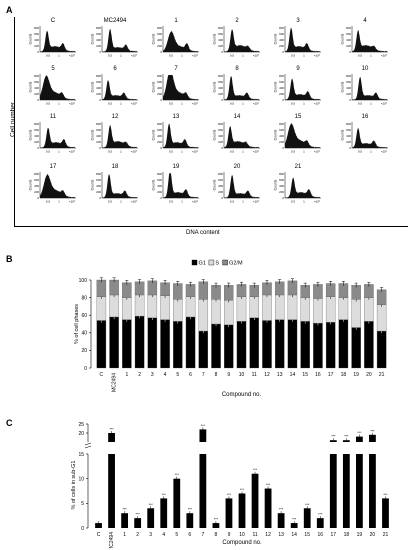 Image resolution: width=415 pixels, height=550 pixels. What do you see at coordinates (176, 117) in the screenshot?
I see `histogram-title: 13` at bounding box center [176, 117].